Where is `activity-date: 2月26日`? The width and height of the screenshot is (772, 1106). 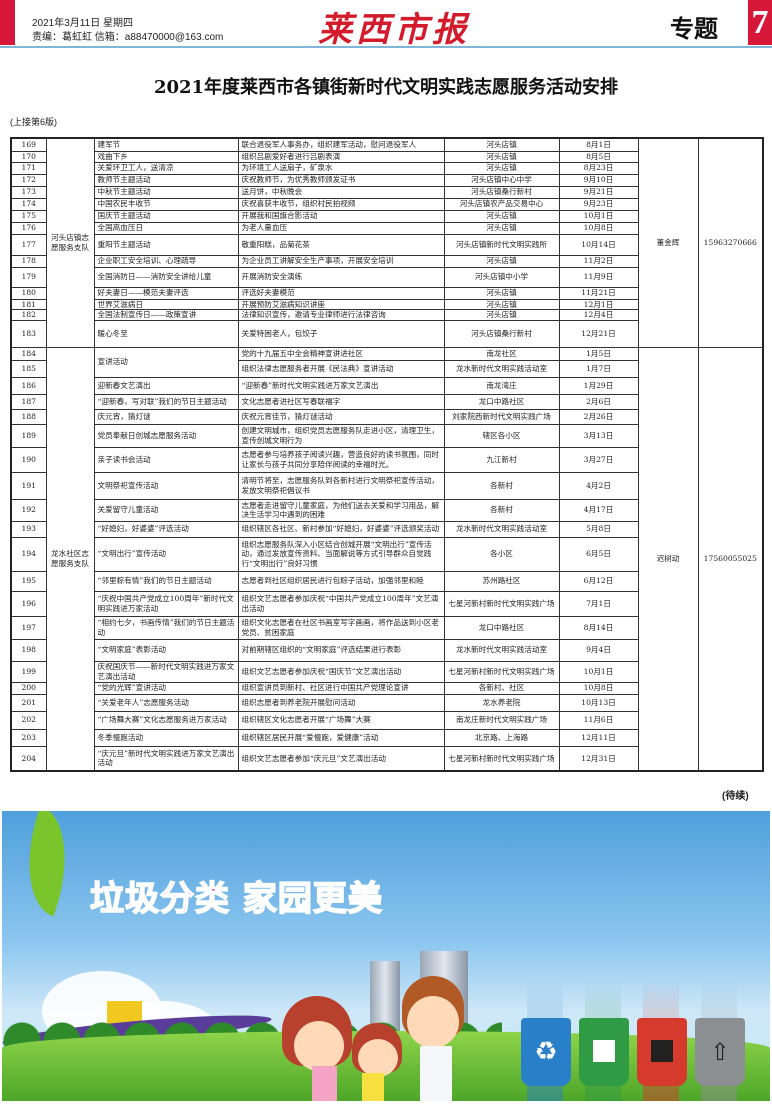 activity-date: 2月26日 is located at coordinates (598, 416).